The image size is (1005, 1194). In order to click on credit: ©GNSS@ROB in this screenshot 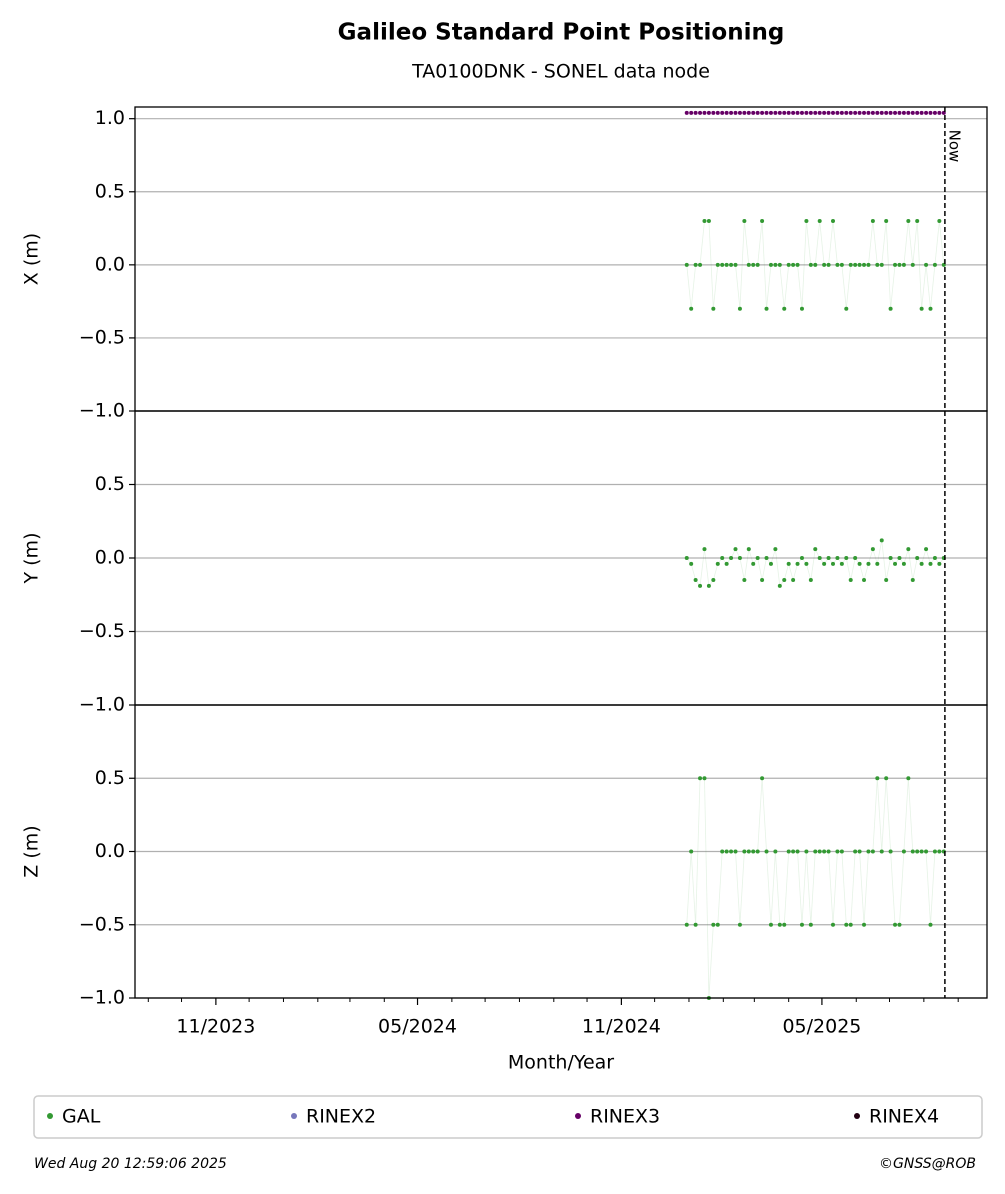, I will do `click(927, 1164)`.